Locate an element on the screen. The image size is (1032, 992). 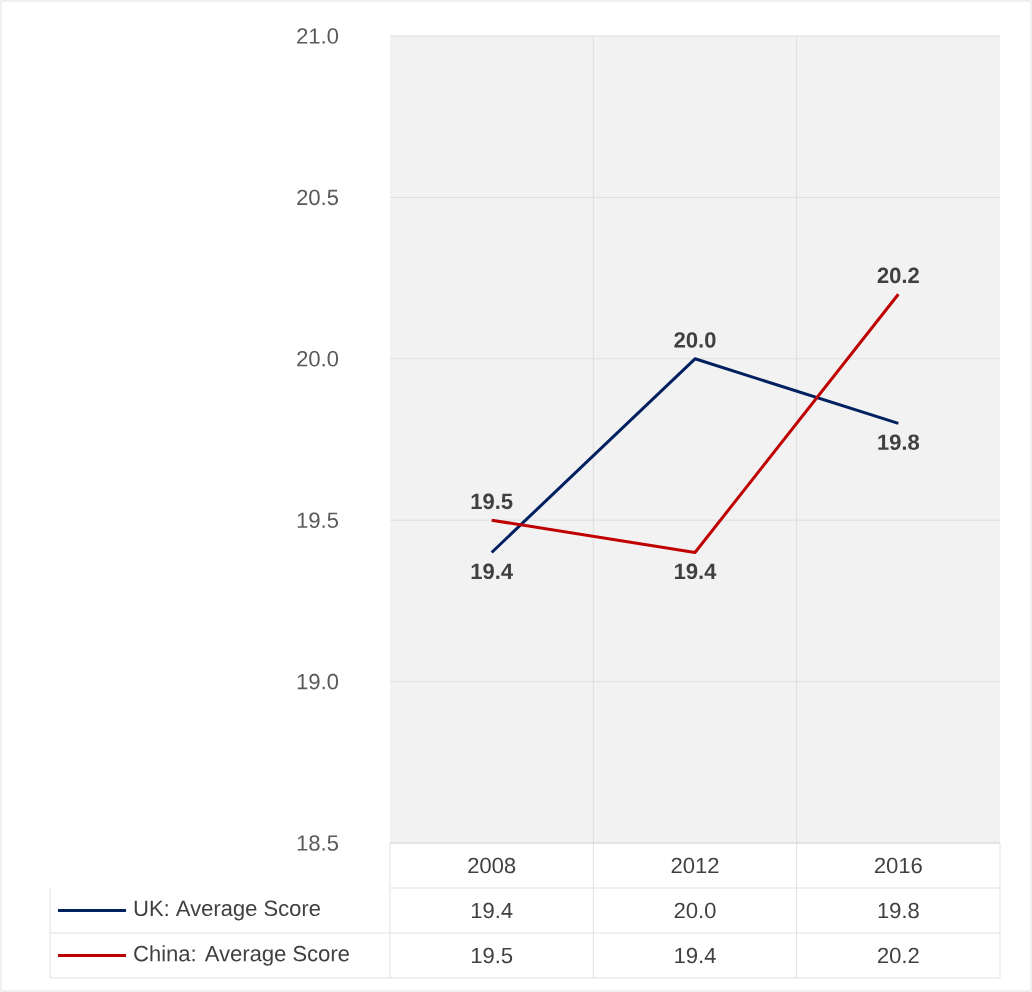
text: 20.0 is located at coordinates (695, 340).